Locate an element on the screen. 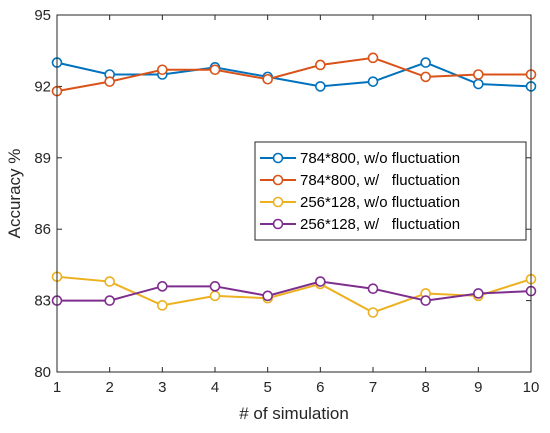  x-tick-label: 3 is located at coordinates (162, 387).